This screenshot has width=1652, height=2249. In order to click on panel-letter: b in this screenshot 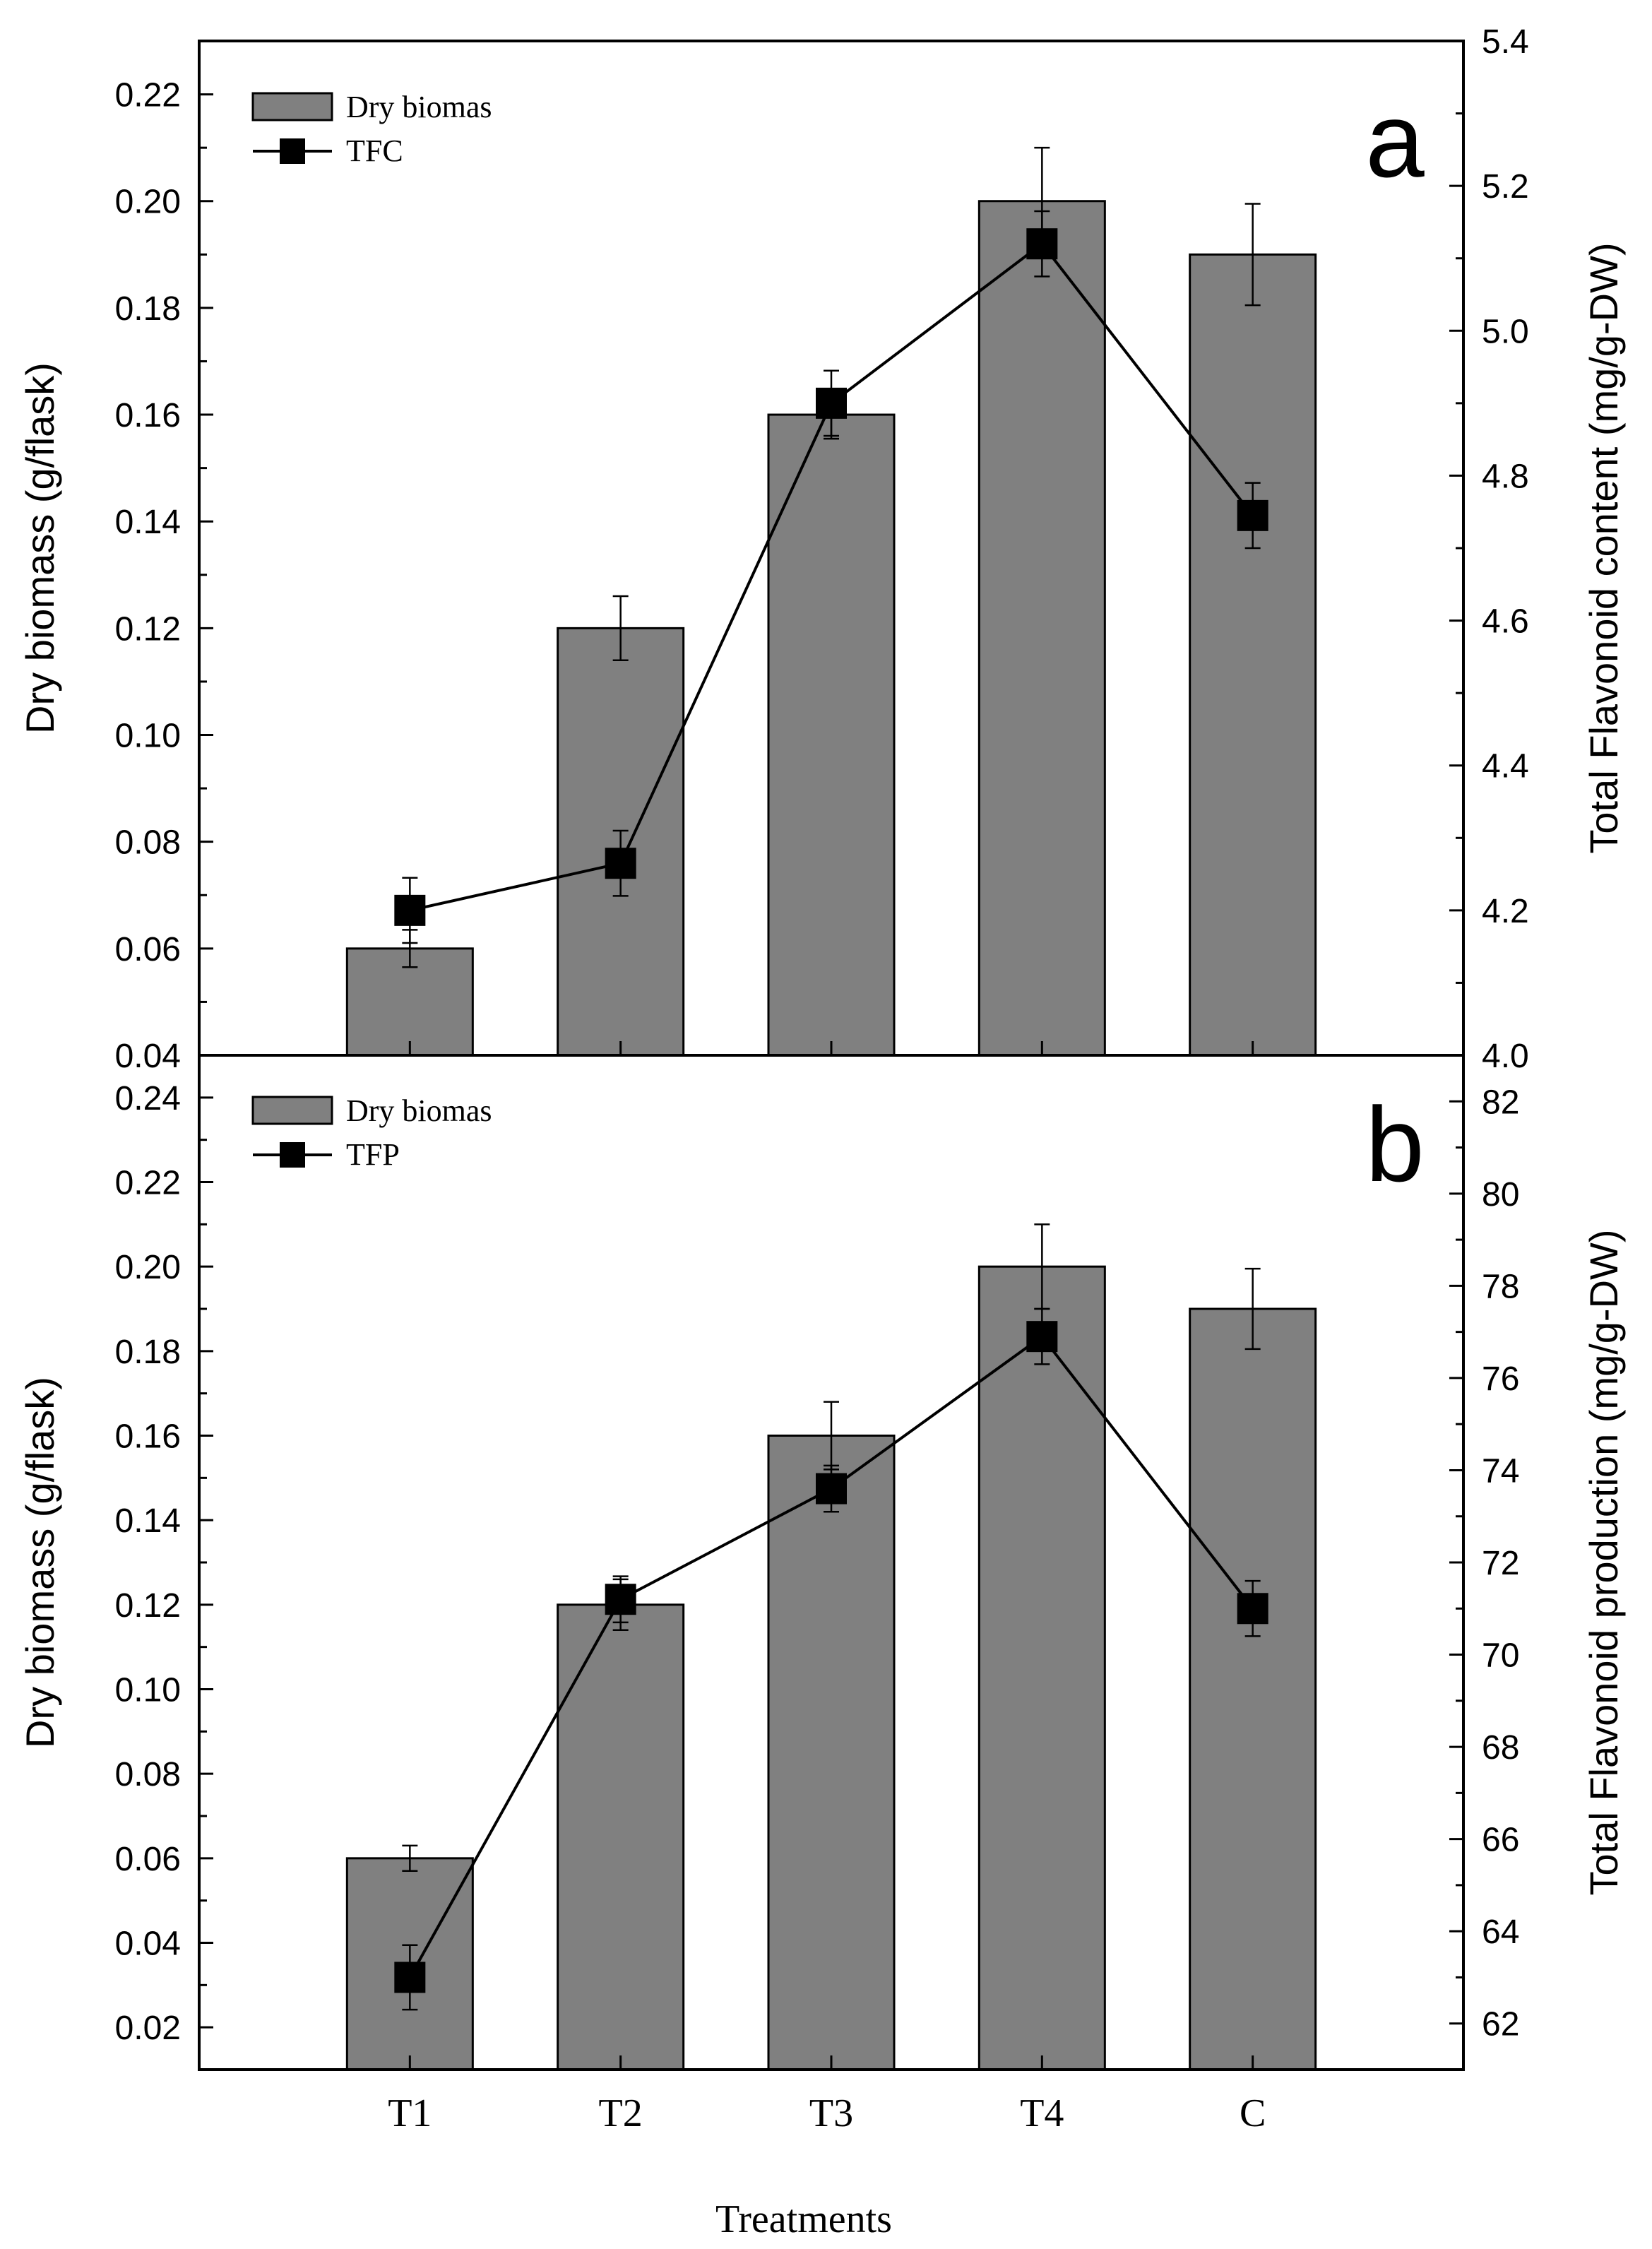, I will do `click(1394, 1144)`.